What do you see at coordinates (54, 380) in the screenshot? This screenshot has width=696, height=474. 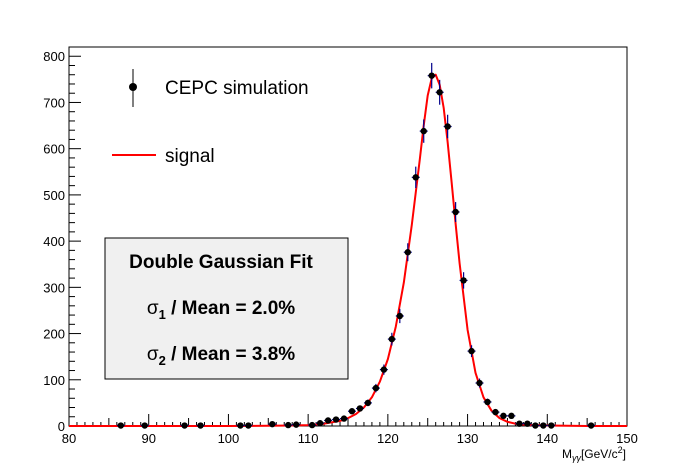 I see `y-tick-label: 100` at bounding box center [54, 380].